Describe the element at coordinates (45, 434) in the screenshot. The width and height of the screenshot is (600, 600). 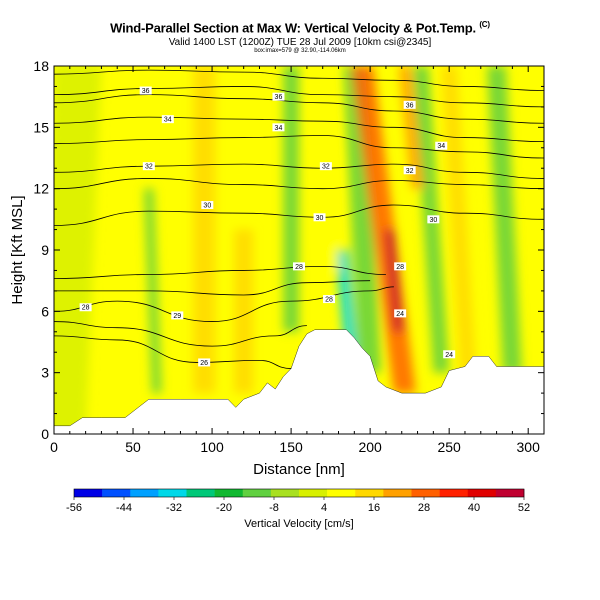
I see `y-tick-label: 0` at that location.